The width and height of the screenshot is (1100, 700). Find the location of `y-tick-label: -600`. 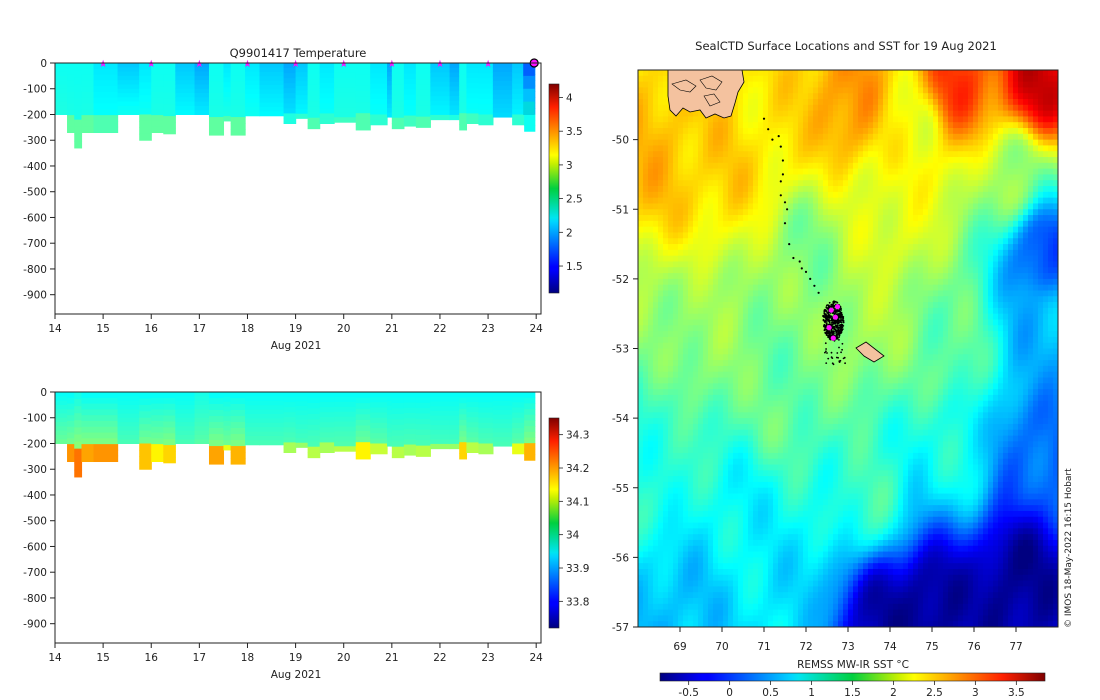

y-tick-label: -600 is located at coordinates (35, 218).